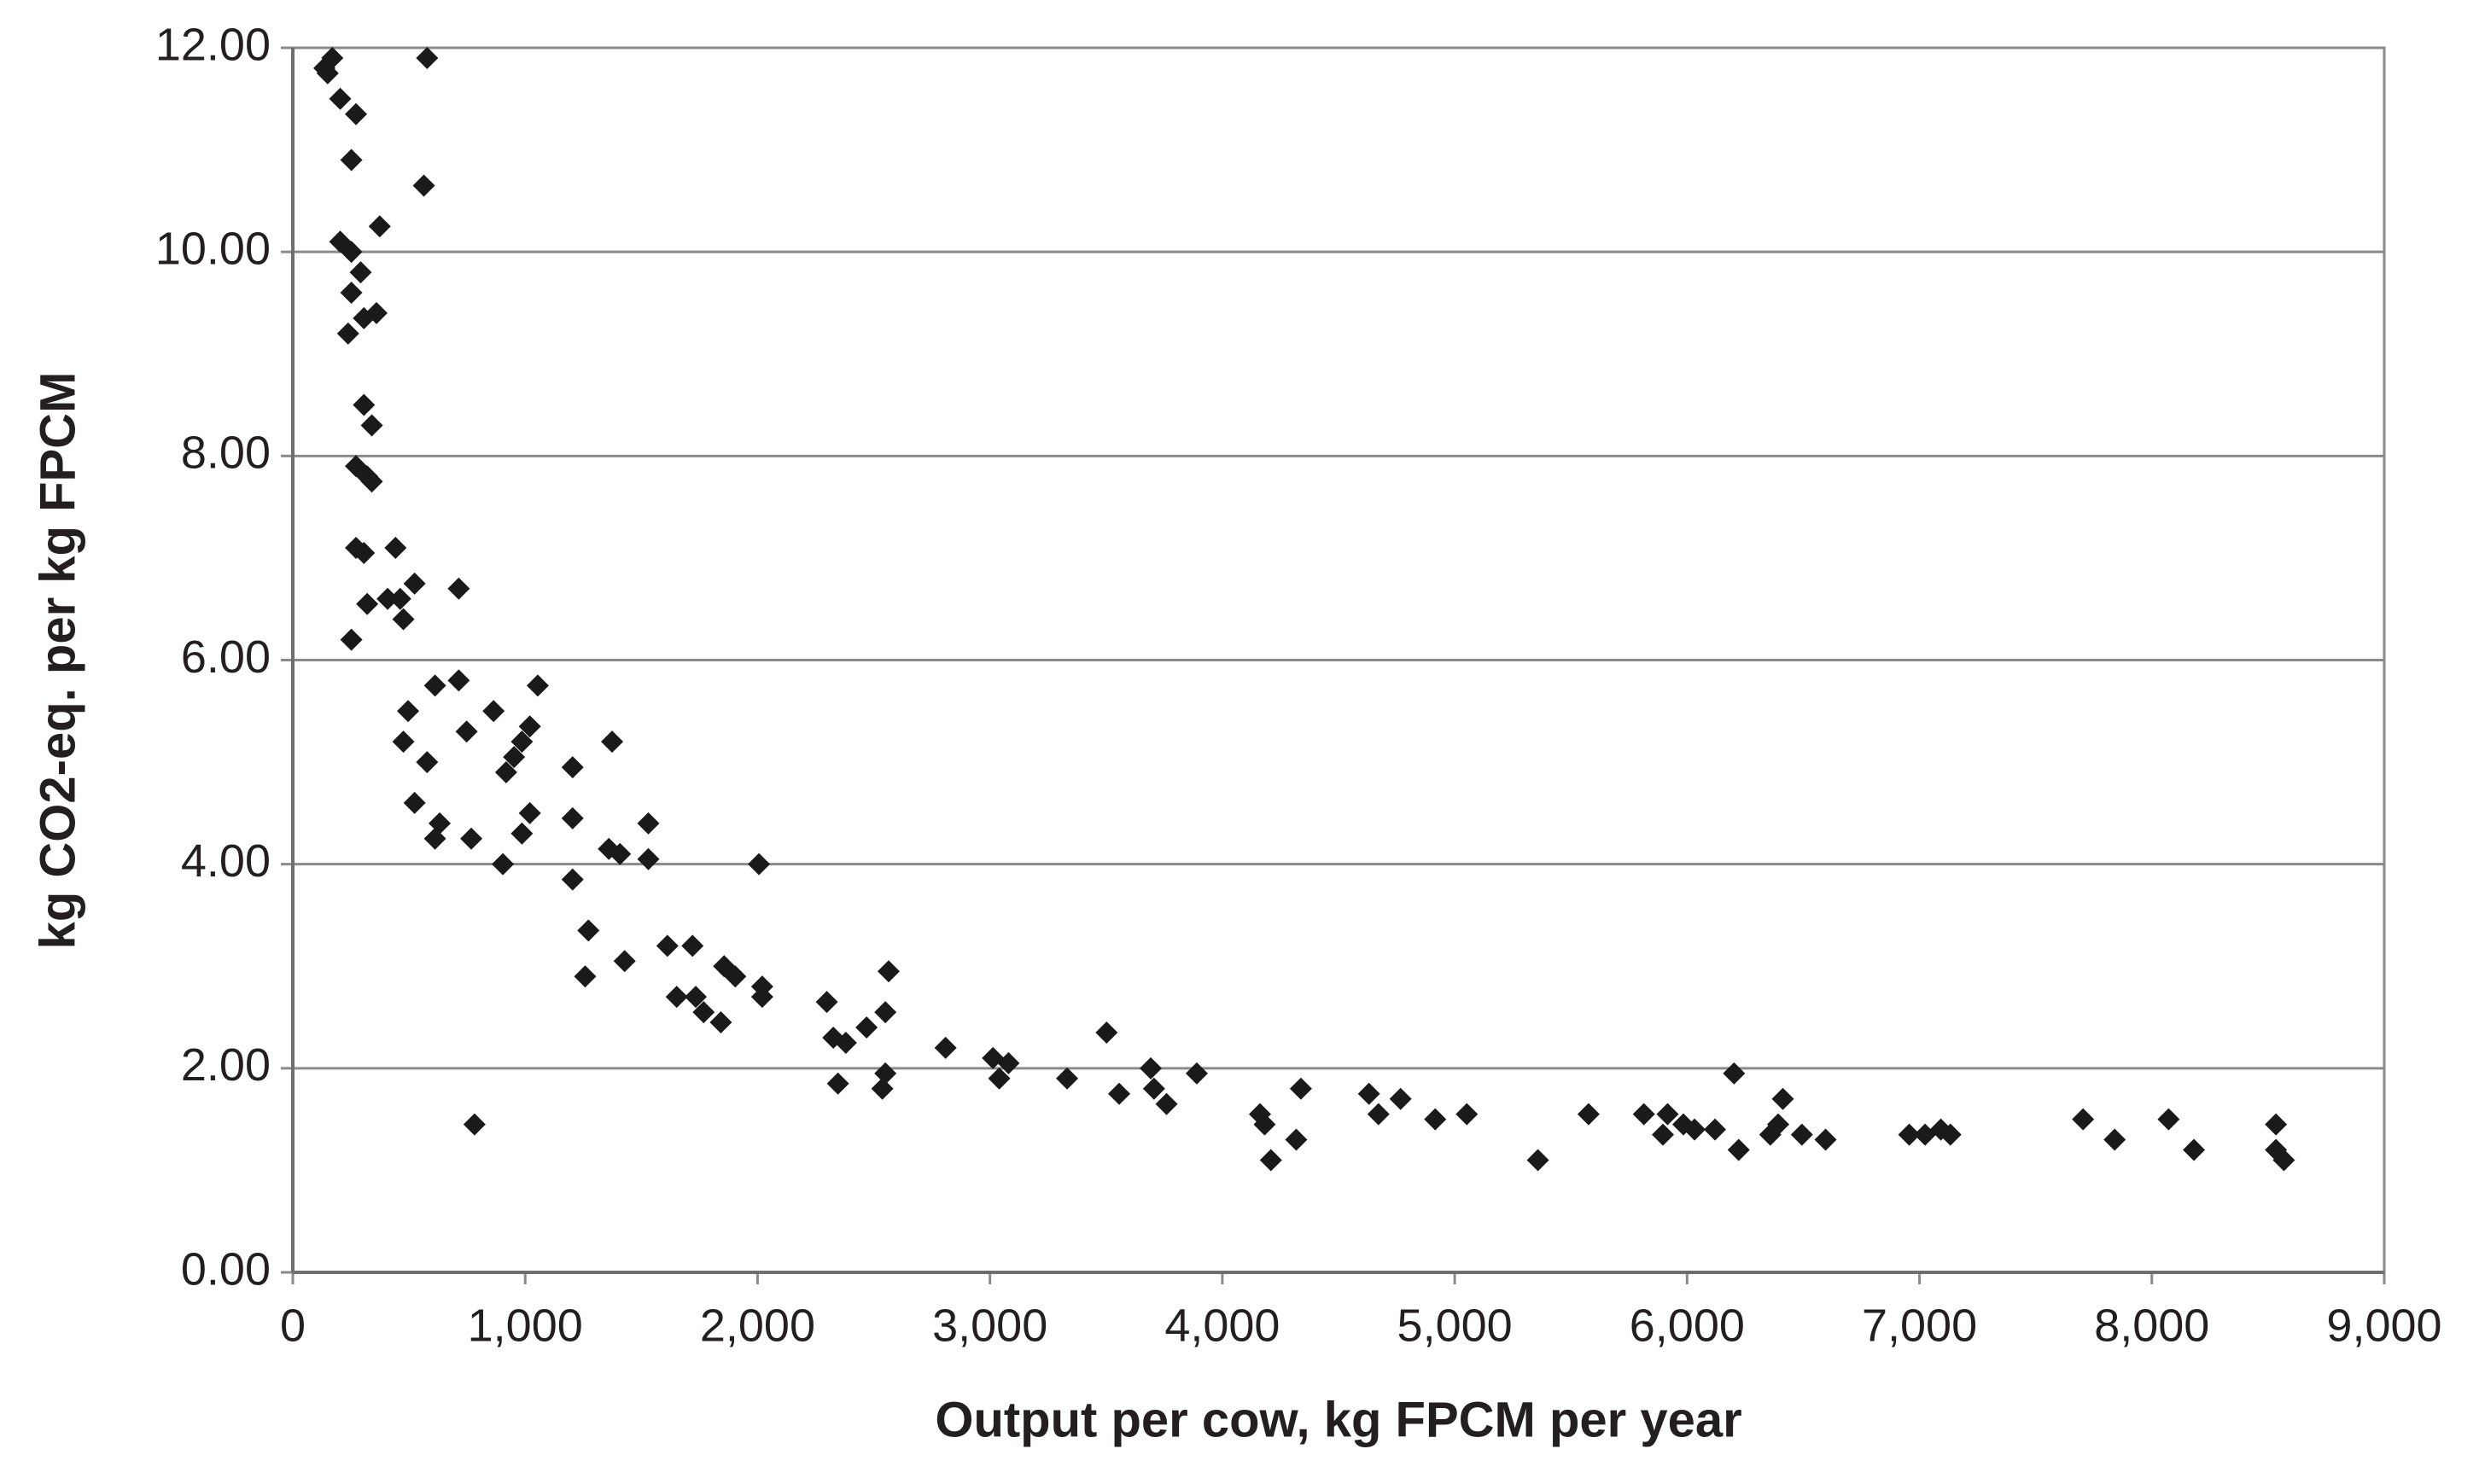  Describe the element at coordinates (1222, 1325) in the screenshot. I see `x-tick-label: 4,000` at that location.